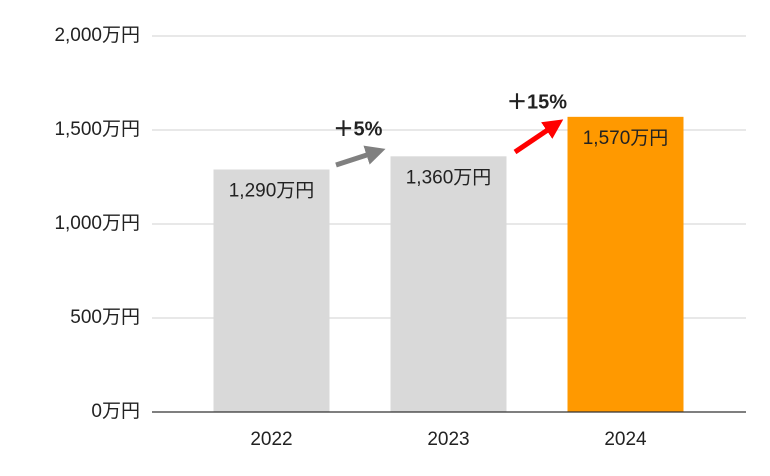 The height and width of the screenshot is (476, 770). Describe the element at coordinates (358, 129) in the screenshot. I see `annotation: ＋5%` at that location.